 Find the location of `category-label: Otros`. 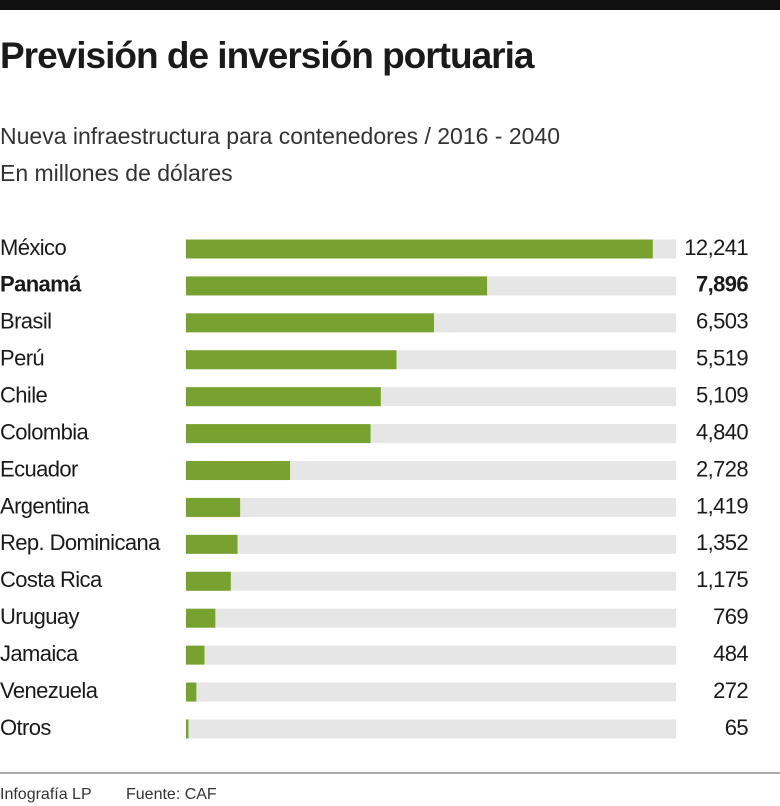

category-label: Otros is located at coordinates (25, 727).